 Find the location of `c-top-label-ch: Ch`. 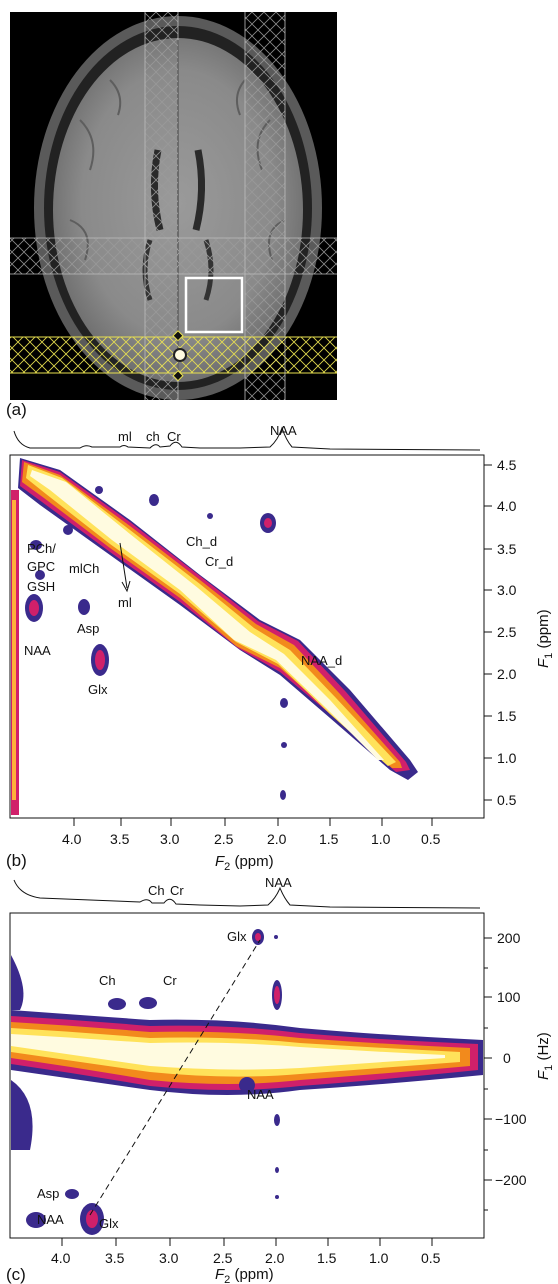

c-top-label-ch: Ch is located at coordinates (156, 890).